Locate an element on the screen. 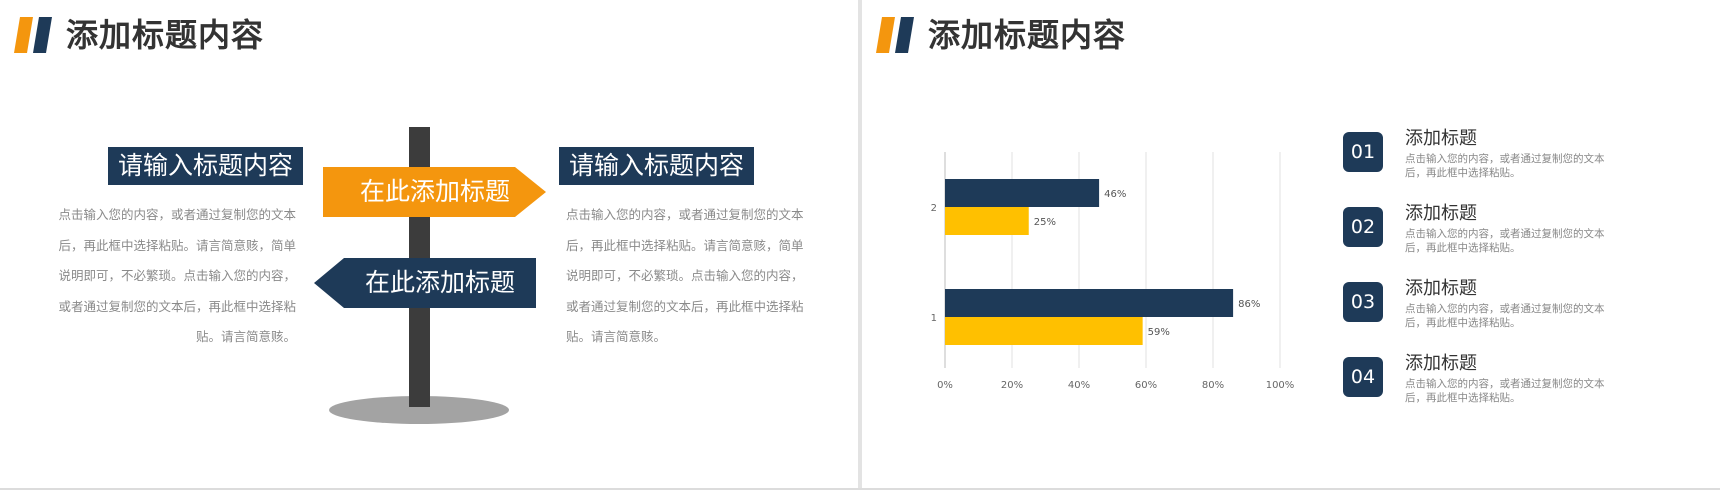  sign-arrow-right is located at coordinates (434, 192).